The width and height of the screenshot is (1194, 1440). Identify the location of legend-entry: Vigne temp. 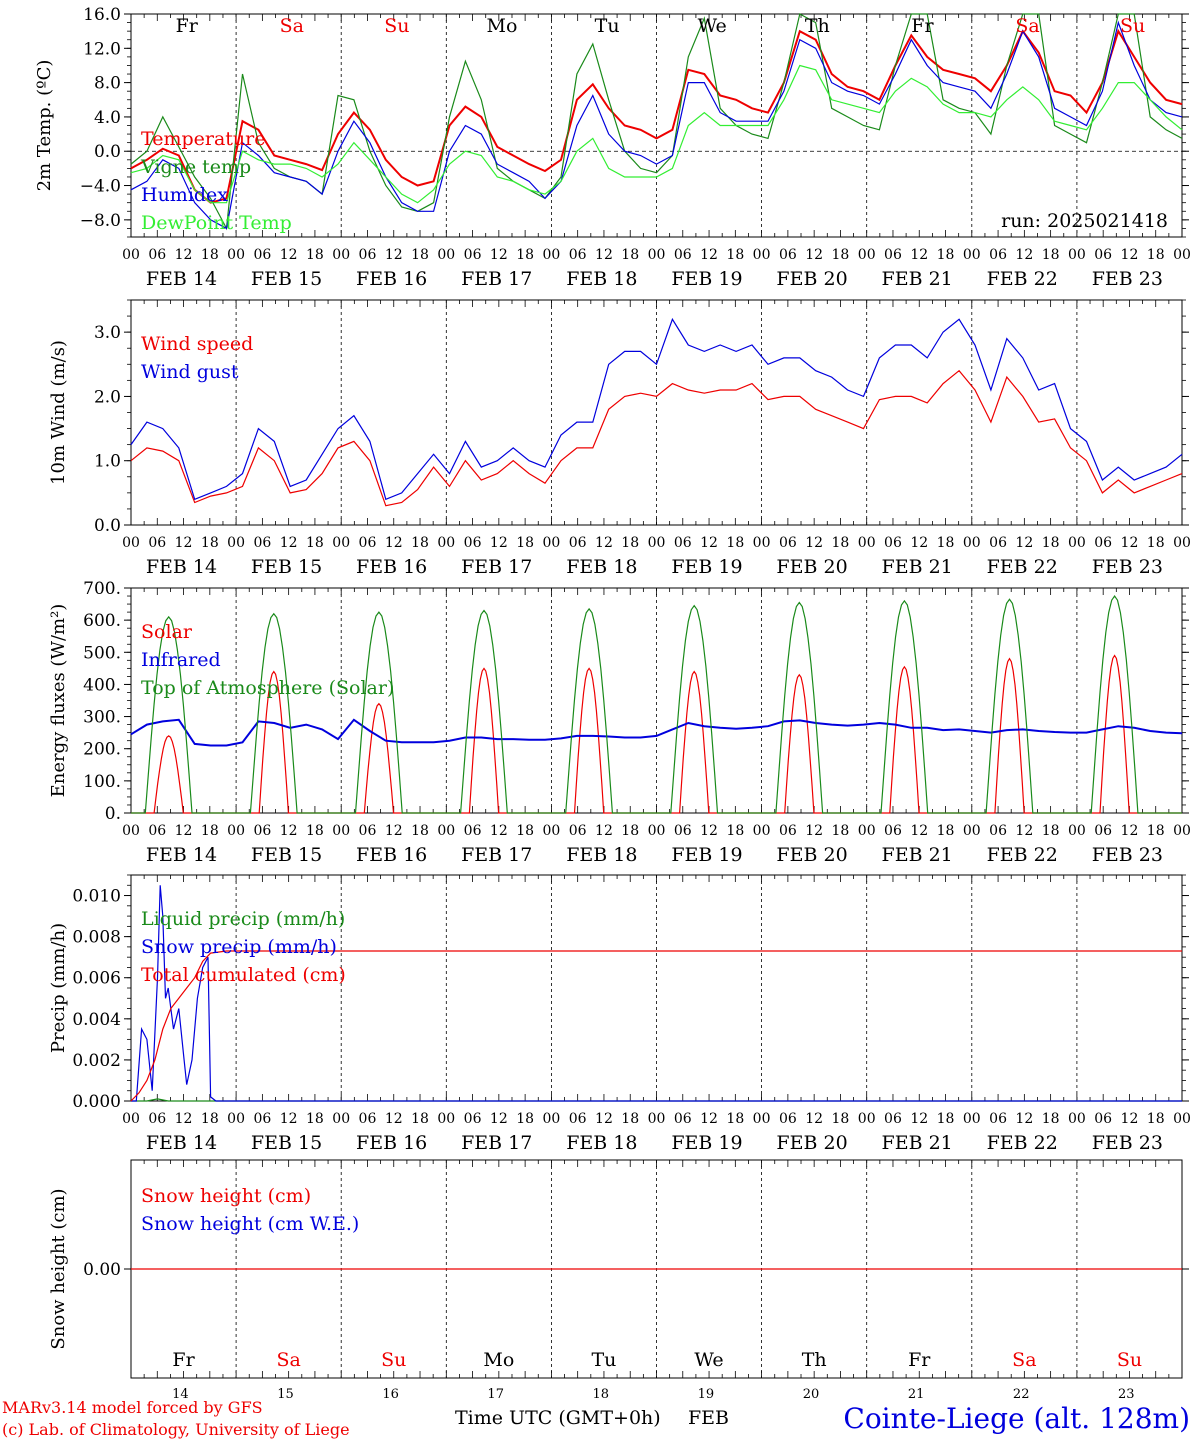
(195, 167).